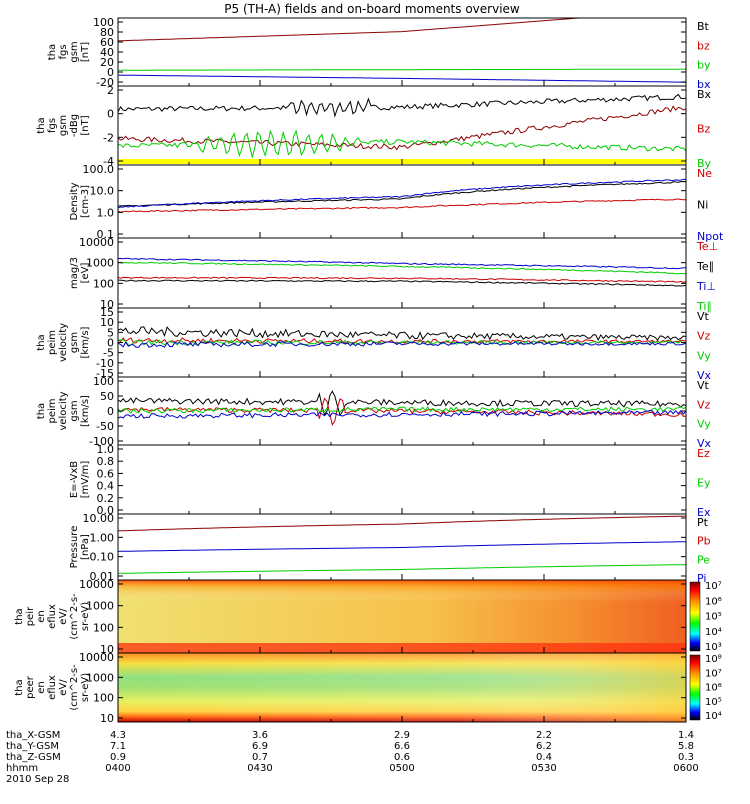 Image resolution: width=750 pixels, height=804 pixels. Describe the element at coordinates (402, 268) in the screenshot. I see `series-line-Ti∥` at that location.